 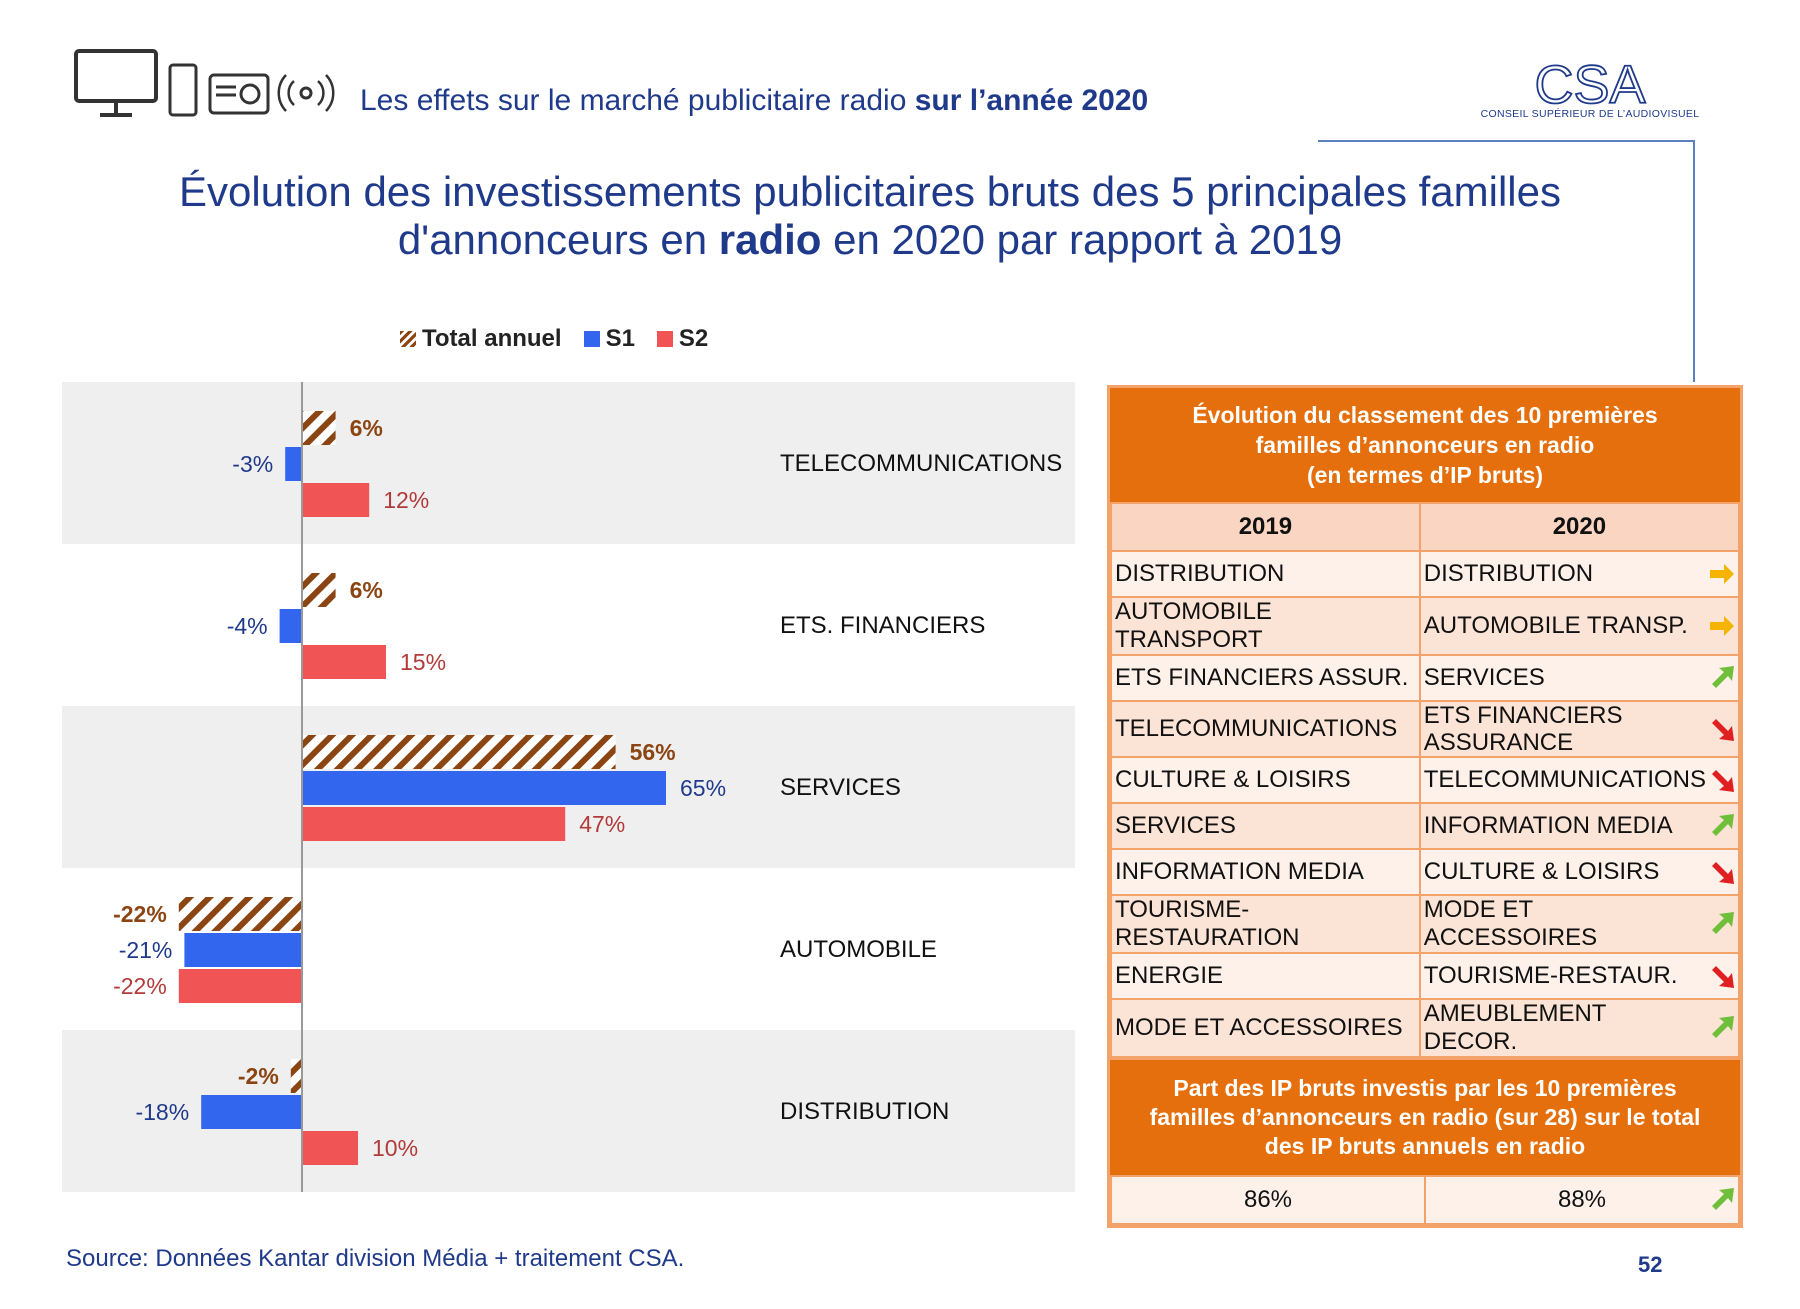 I want to click on col-header-2020: 2020, so click(x=1579, y=527).